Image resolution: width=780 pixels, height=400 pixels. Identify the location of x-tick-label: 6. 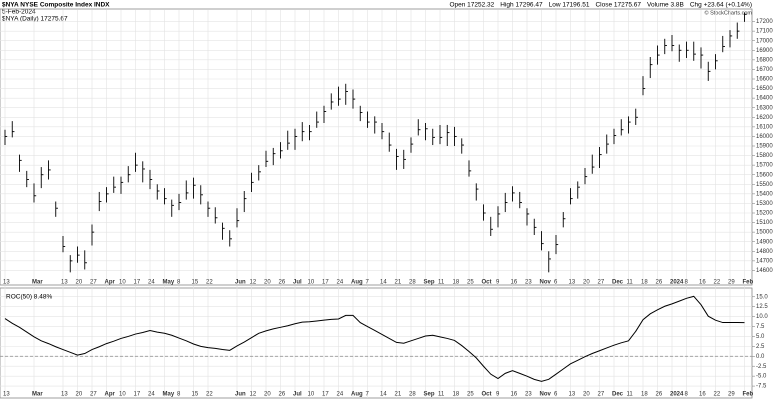
(556, 395).